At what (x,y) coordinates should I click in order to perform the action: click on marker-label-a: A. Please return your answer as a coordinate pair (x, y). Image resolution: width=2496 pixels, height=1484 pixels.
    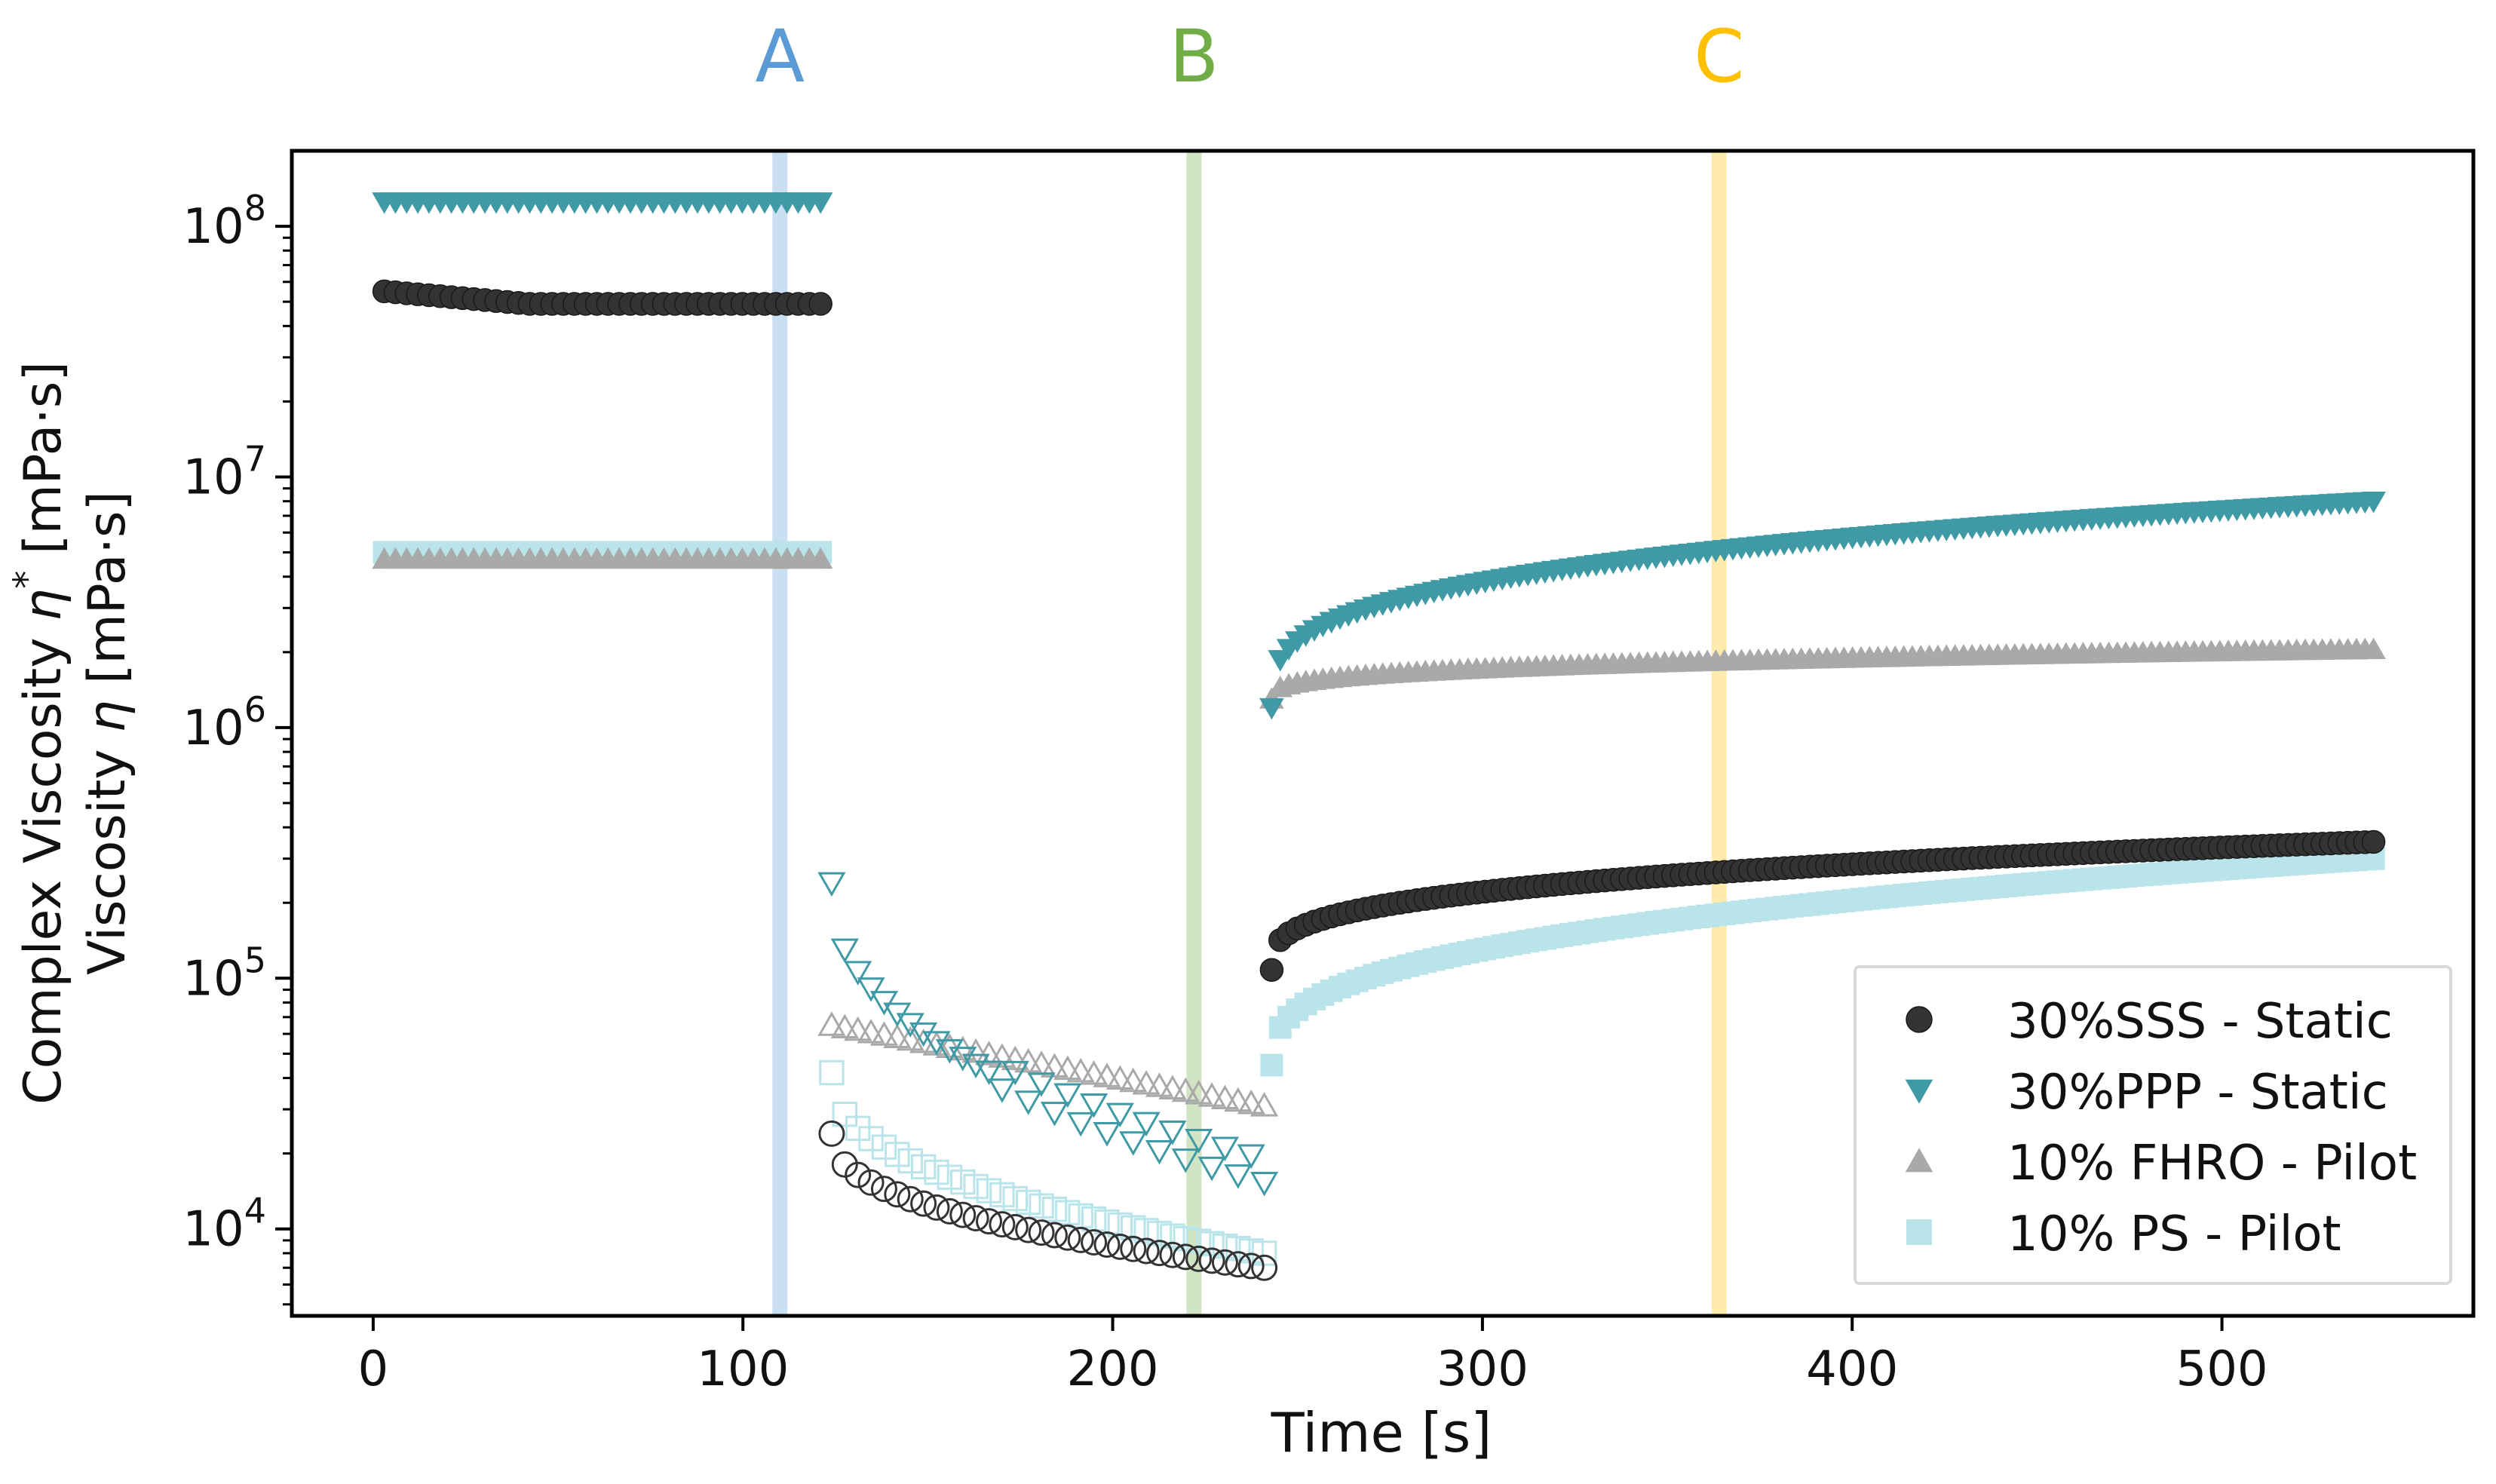
    Looking at the image, I should click on (780, 56).